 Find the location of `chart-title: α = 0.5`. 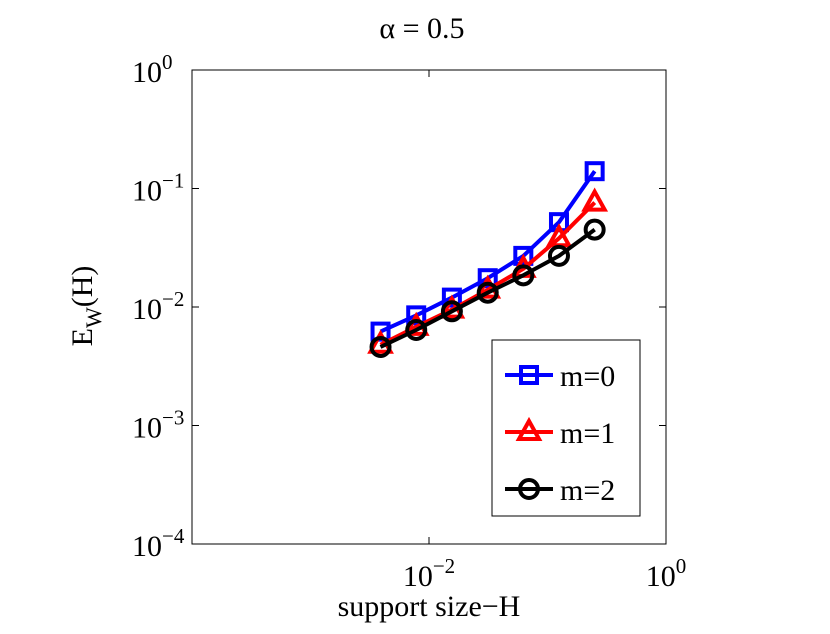

chart-title: α = 0.5 is located at coordinates (421, 28).